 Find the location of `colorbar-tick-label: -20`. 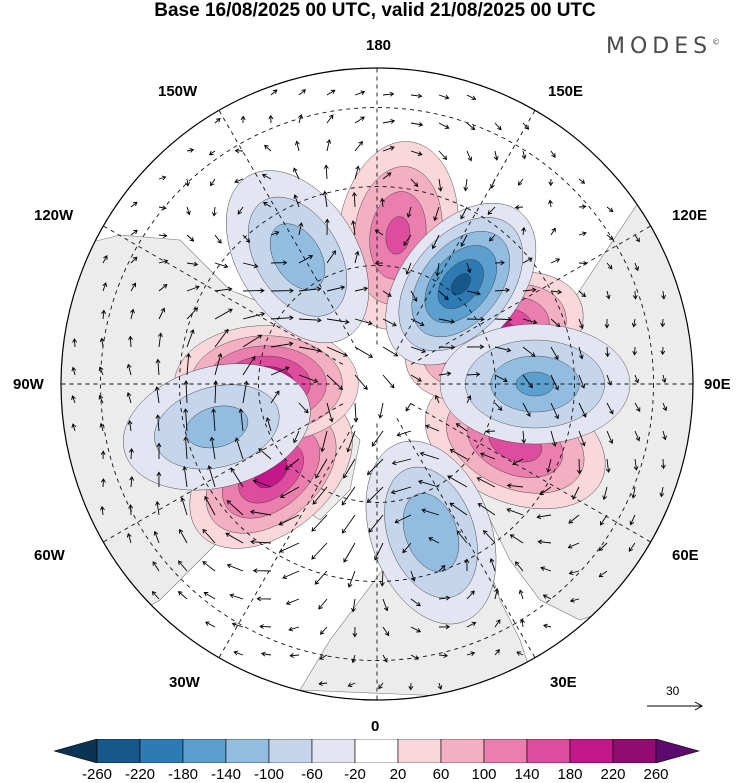

colorbar-tick-label: -20 is located at coordinates (355, 774).